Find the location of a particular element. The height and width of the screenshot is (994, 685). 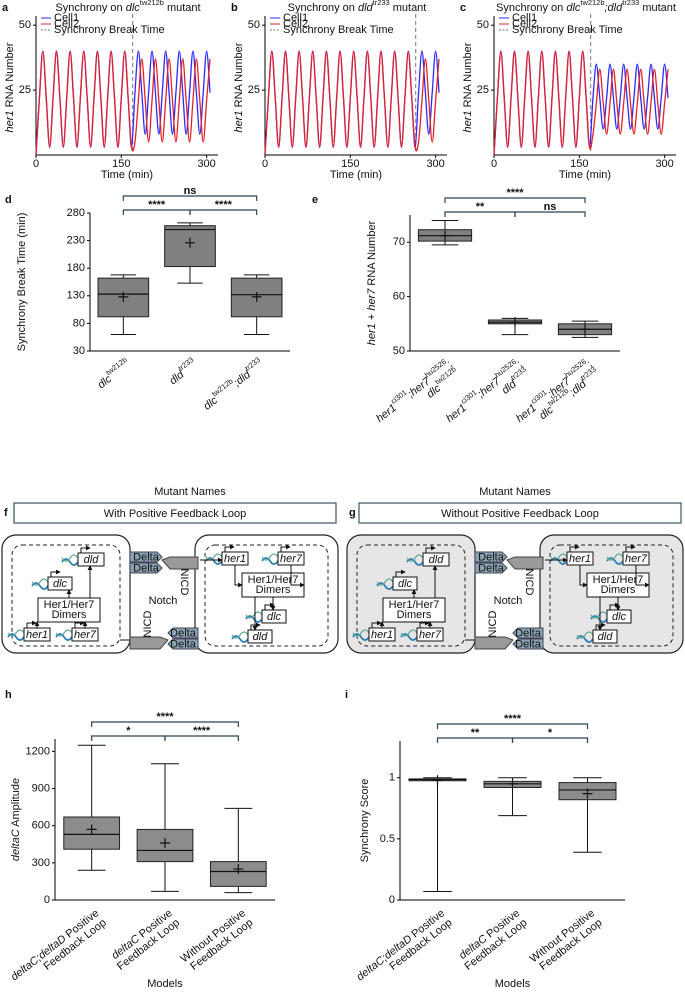

panel-letter: b is located at coordinates (234, 8).